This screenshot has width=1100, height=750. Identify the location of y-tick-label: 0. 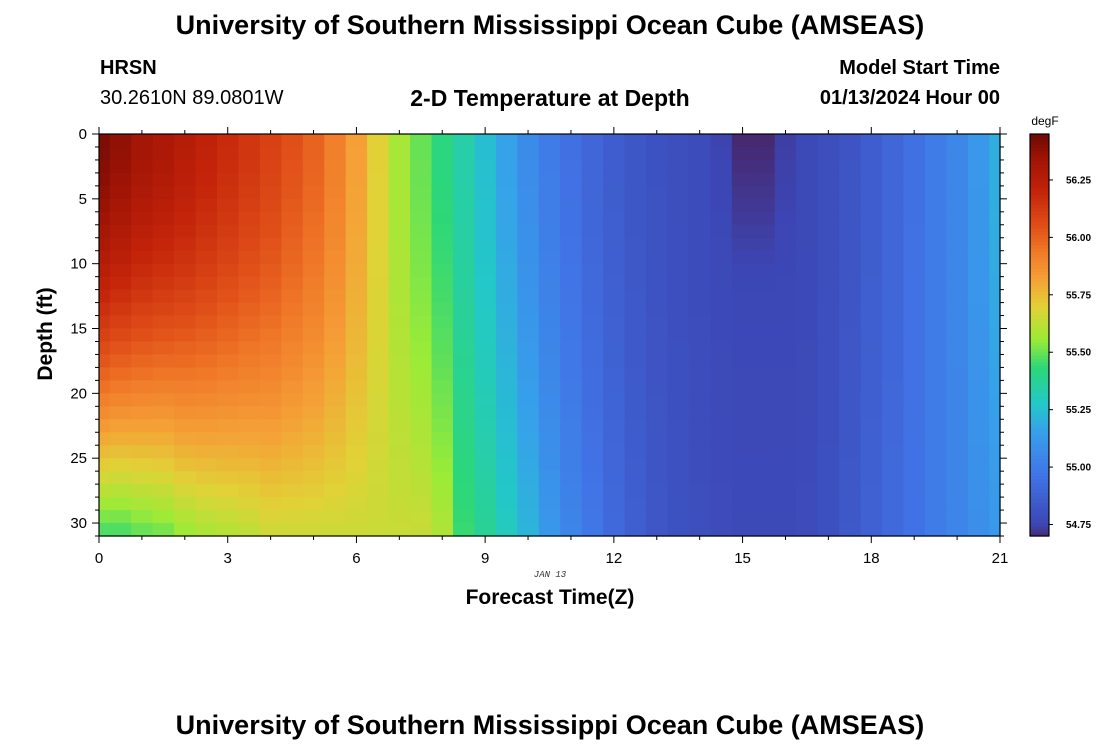
(83, 134).